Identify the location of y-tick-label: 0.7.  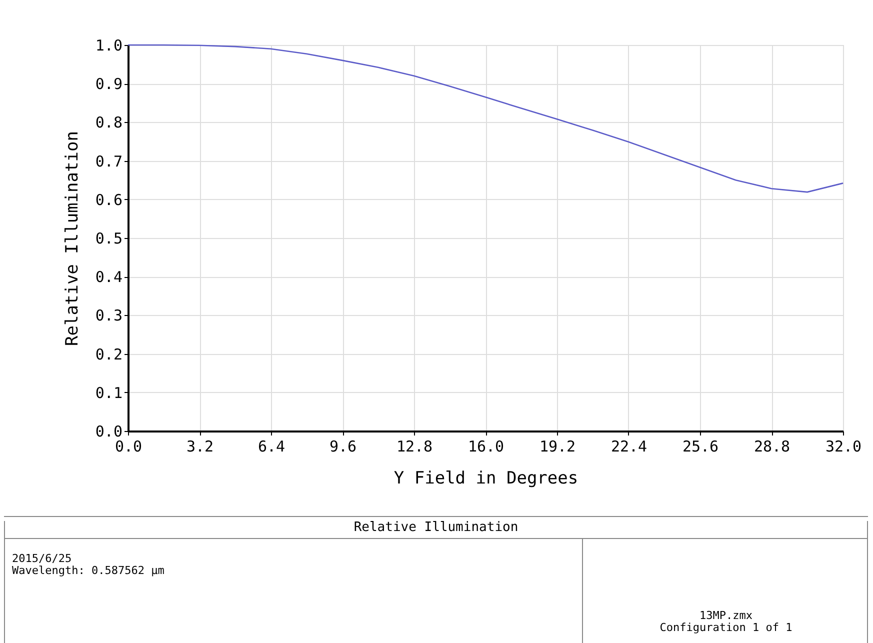
(108, 161).